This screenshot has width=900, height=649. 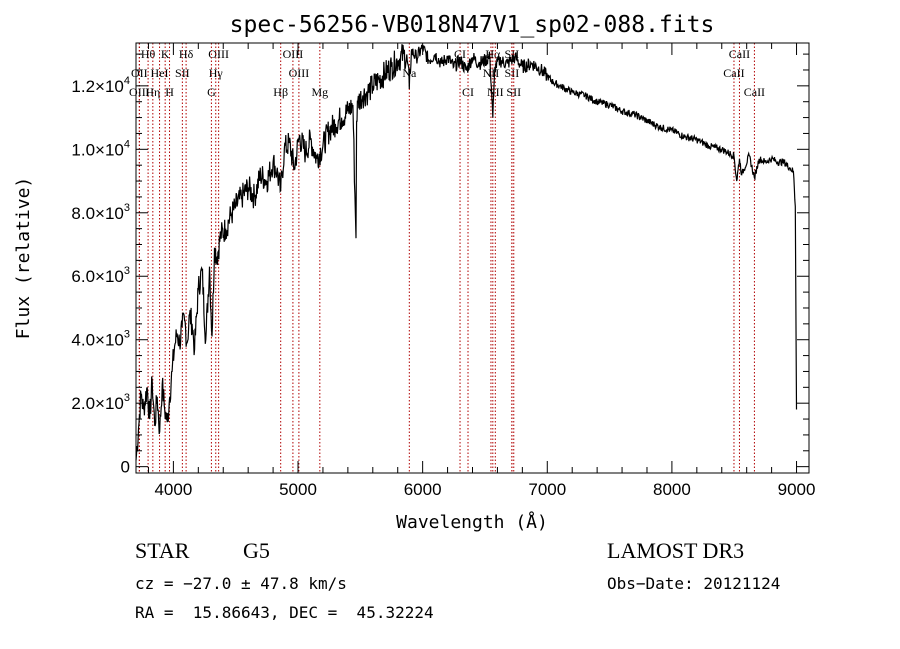 What do you see at coordinates (23, 258) in the screenshot?
I see `y-axis-label: Flux (relative)` at bounding box center [23, 258].